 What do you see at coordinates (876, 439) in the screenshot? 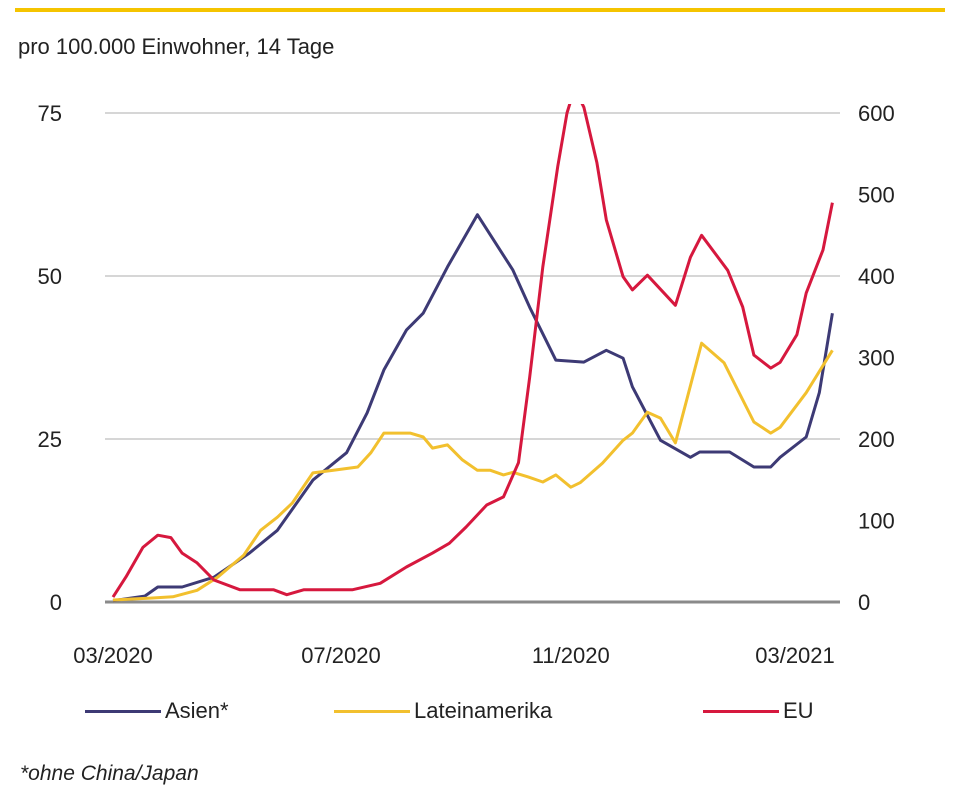
I see `y-right-tick-label: 200` at bounding box center [876, 439].